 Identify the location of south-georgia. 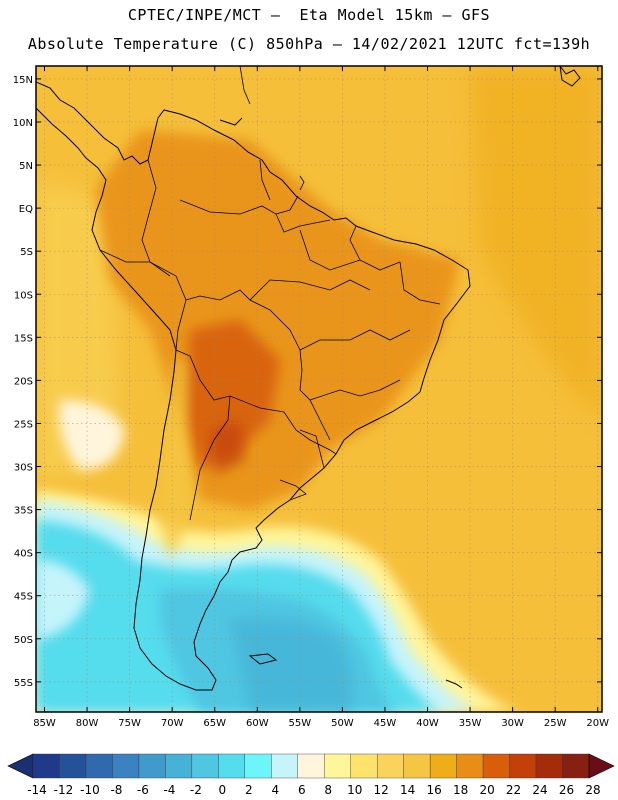
(454, 684).